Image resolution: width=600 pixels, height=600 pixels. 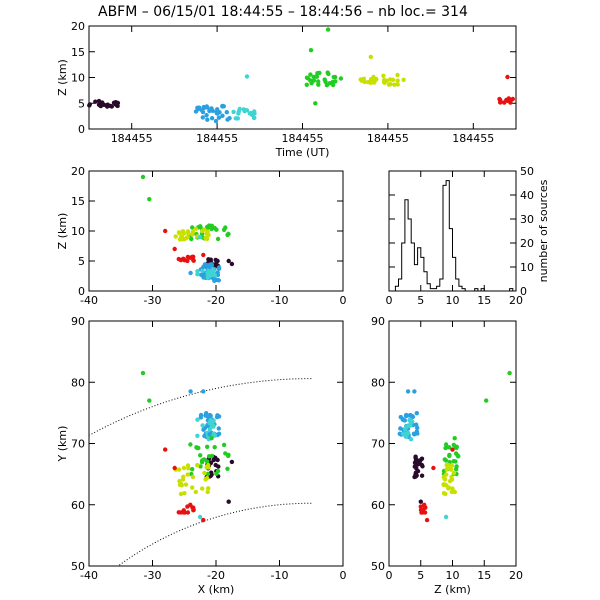 I want to click on histogram-y-tick-label: 10, so click(x=527, y=267).